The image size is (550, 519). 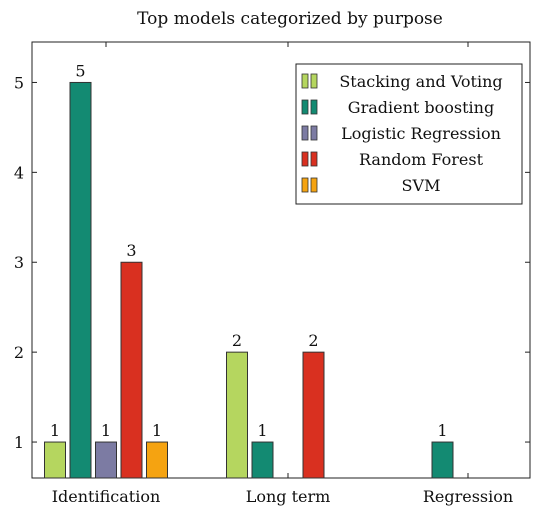 I want to click on x-tick-label: Identification, so click(x=106, y=496).